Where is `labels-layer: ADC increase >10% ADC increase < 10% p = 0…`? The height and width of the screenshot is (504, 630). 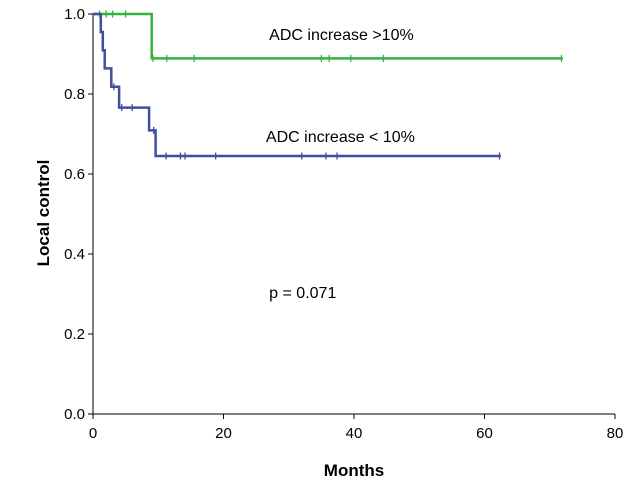
labels-layer: ADC increase >10% ADC increase < 10% p = 0… is located at coordinates (340, 164).